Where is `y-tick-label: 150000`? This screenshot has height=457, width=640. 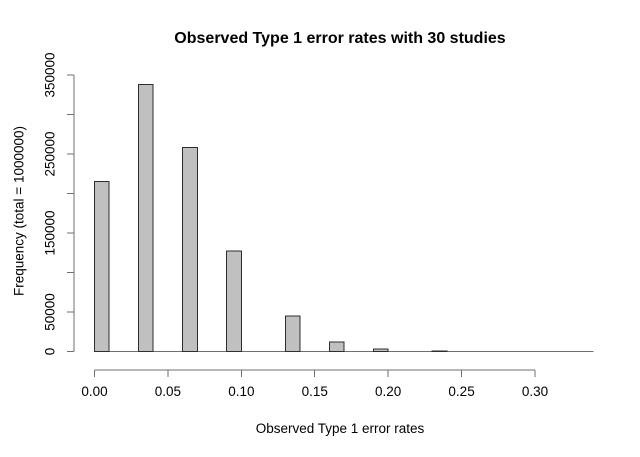 y-tick-label: 150000 is located at coordinates (49, 232).